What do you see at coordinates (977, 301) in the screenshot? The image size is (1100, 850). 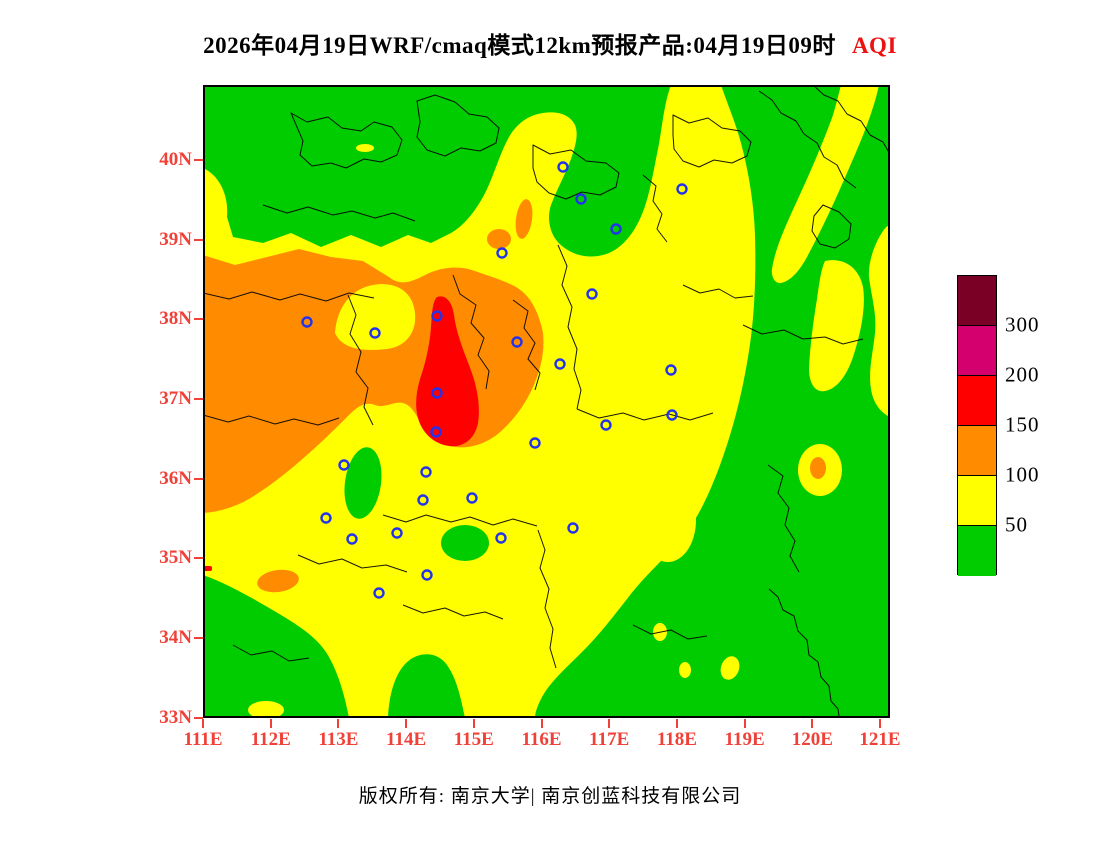 I see `colorbar-segment-maroon` at bounding box center [977, 301].